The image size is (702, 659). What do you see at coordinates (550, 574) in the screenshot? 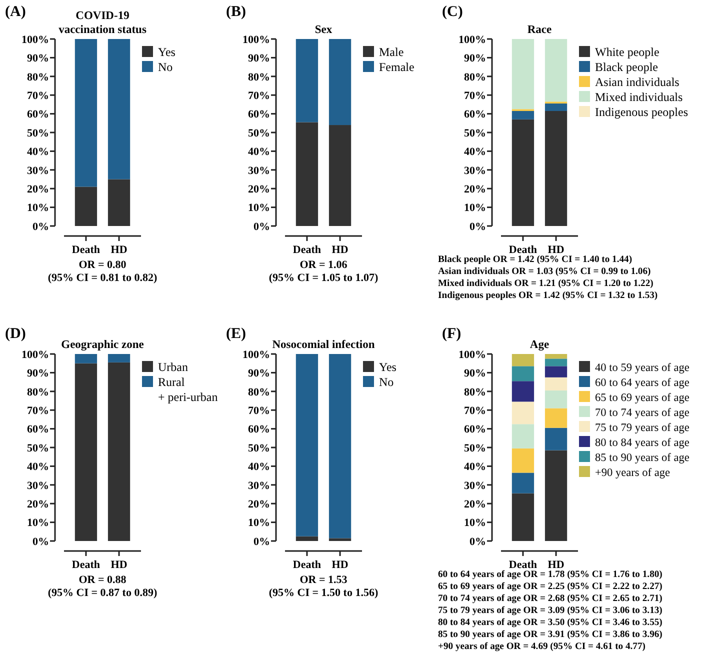
I see `text: 60 to 64 years of age OR = 1.78 (95% CI = 1.76 to 1.80)` at bounding box center [550, 574].